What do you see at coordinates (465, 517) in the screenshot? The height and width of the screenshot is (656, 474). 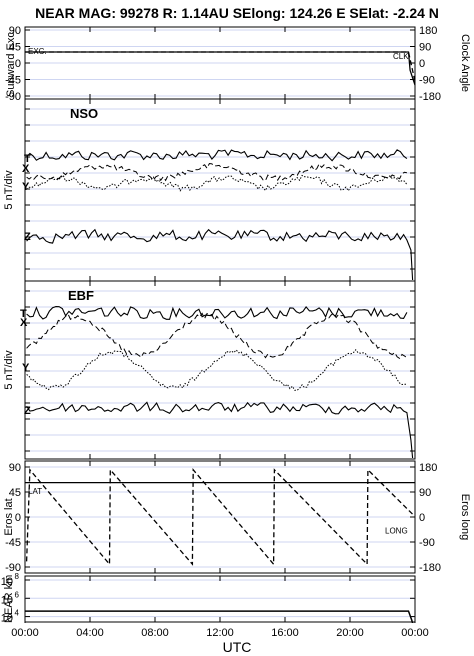 I see `y2-axis-label: Eros long` at bounding box center [465, 517].